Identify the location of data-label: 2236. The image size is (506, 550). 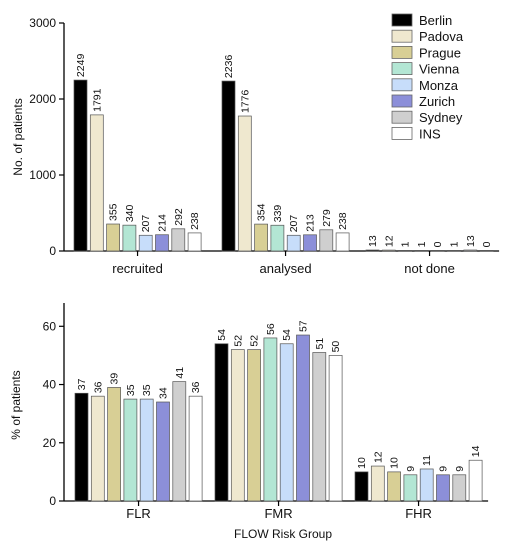
(229, 67).